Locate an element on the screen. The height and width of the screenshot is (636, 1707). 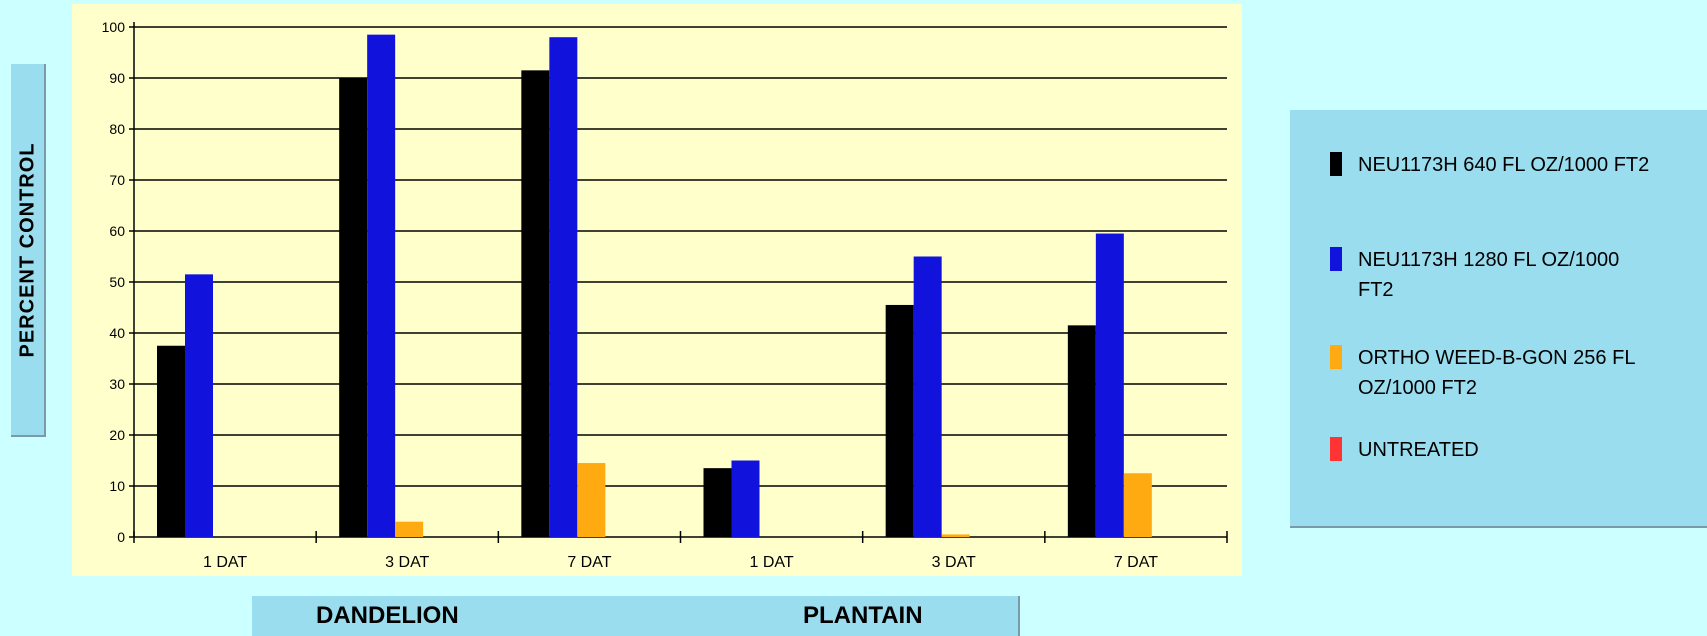
legend-label-series-4: UNTREATED is located at coordinates (1418, 450).